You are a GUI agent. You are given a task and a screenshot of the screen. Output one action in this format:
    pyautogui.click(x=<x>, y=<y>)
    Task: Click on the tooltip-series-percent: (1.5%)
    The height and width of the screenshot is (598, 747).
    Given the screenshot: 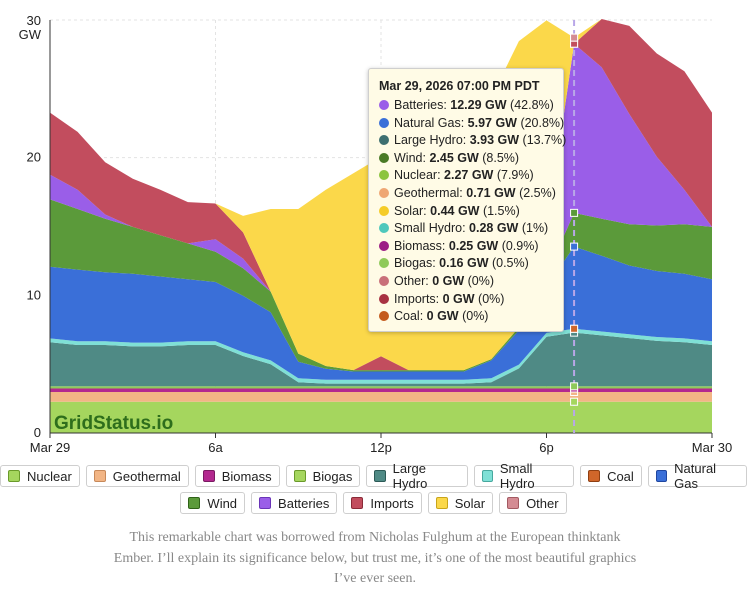 What is the action you would take?
    pyautogui.click(x=499, y=210)
    